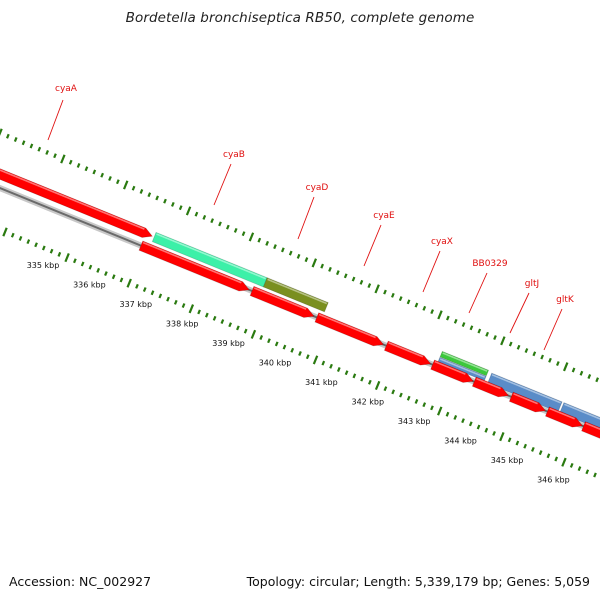  I want to click on gene-cyaA-body, so click(77, 202).